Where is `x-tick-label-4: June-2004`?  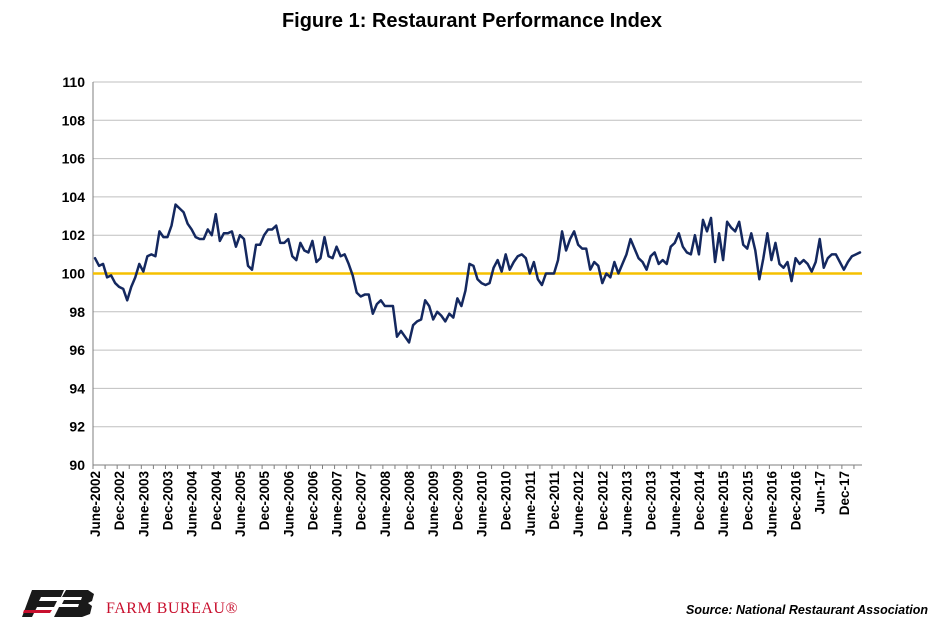 x-tick-label-4: June-2004 is located at coordinates (192, 504).